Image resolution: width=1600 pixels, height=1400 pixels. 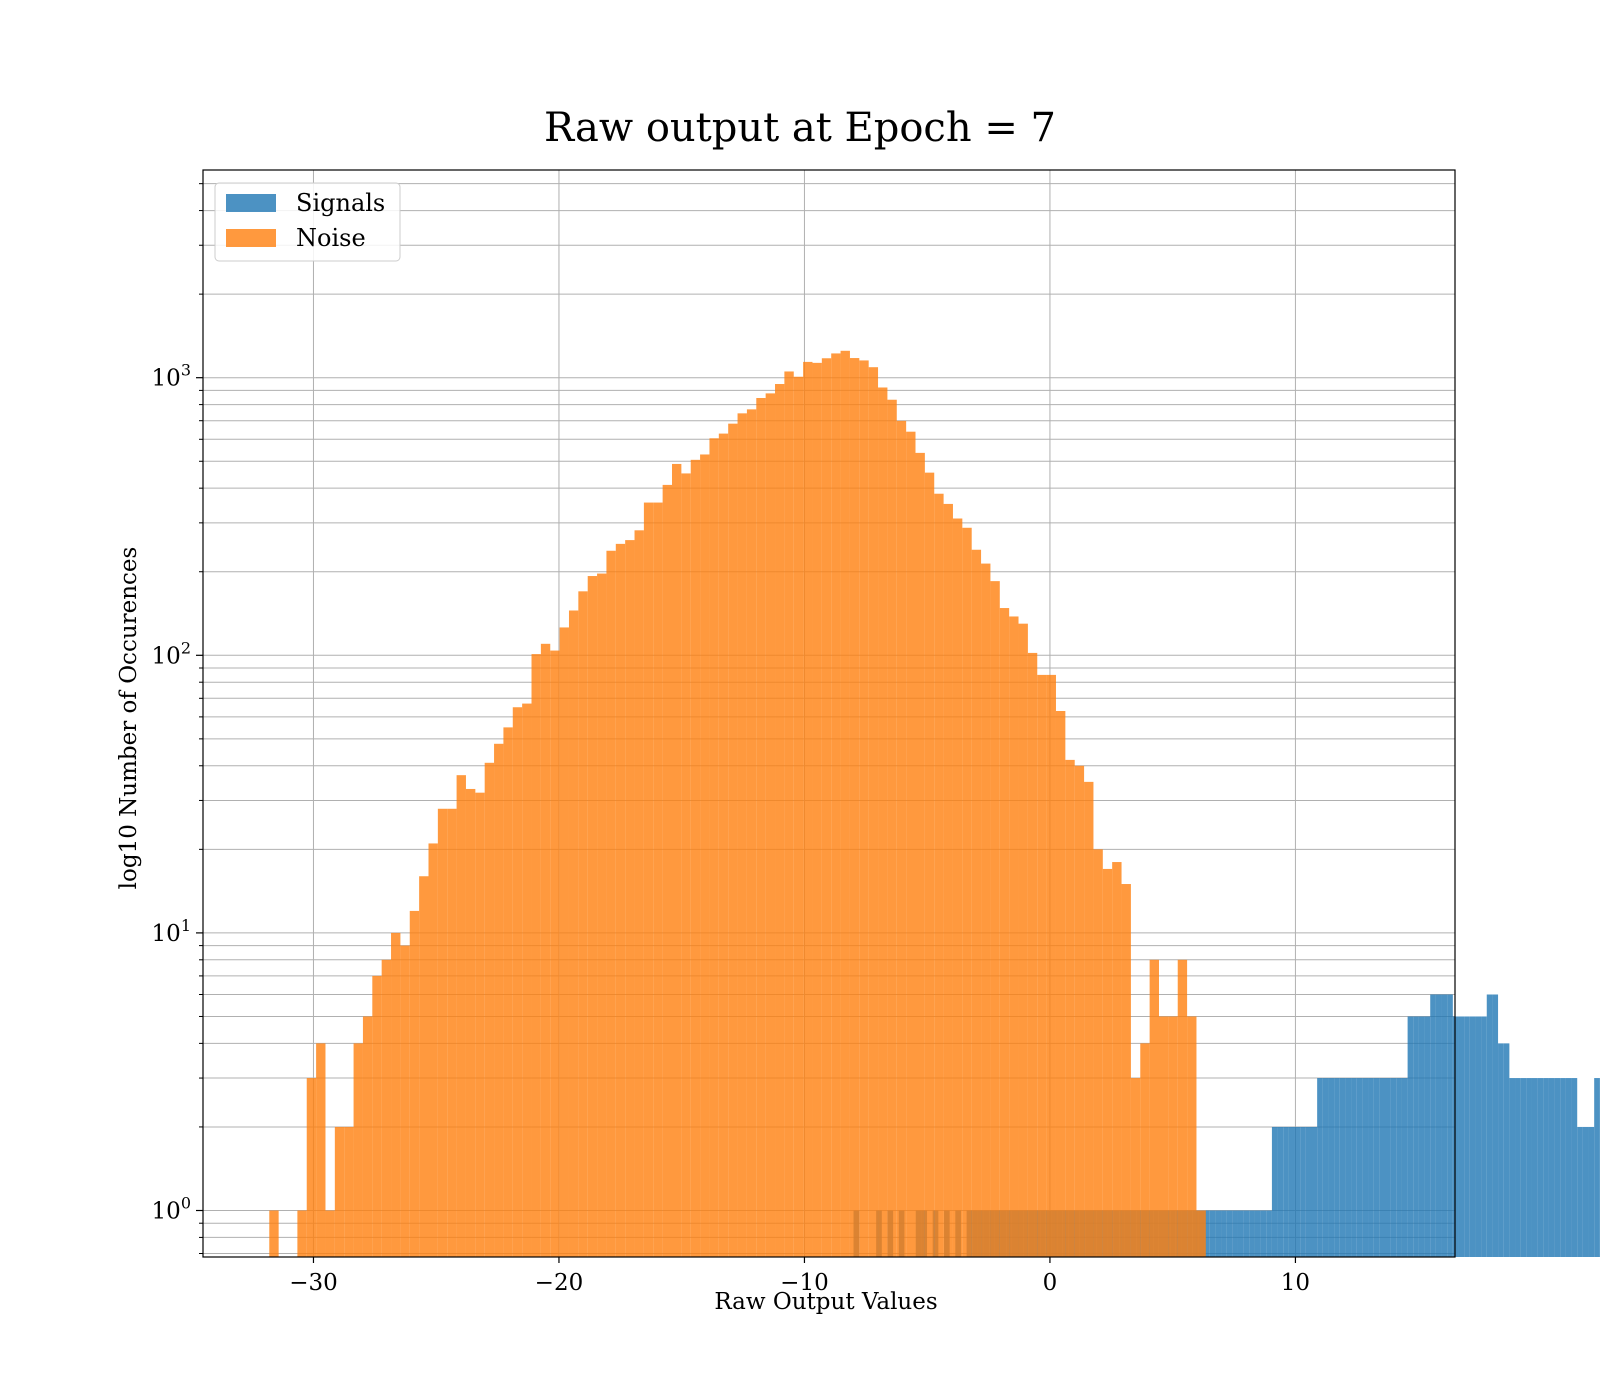 I want to click on legend-label-signals: Signals, so click(x=340, y=203).